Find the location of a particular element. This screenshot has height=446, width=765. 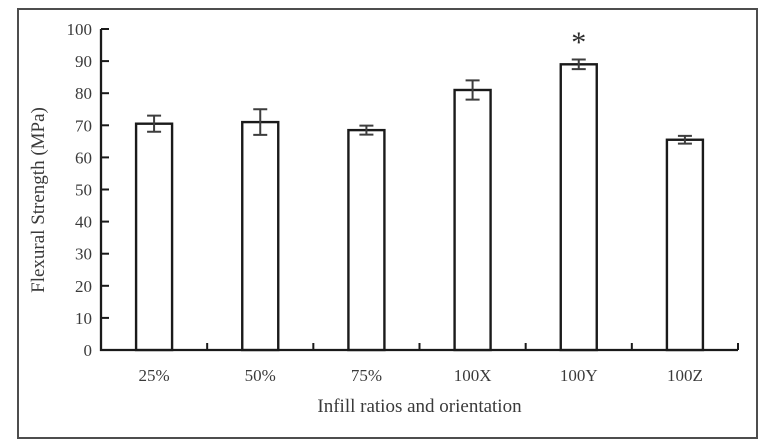

y-tick-label: 50 is located at coordinates (83, 190).